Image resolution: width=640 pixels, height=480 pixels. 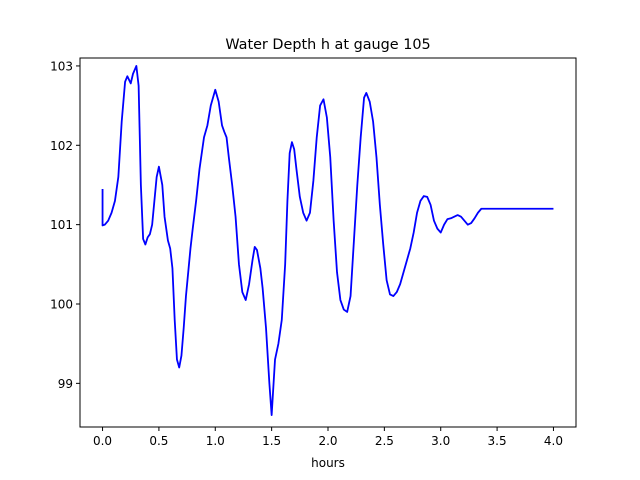 I want to click on x-tick-label: 0.0, so click(x=102, y=441).